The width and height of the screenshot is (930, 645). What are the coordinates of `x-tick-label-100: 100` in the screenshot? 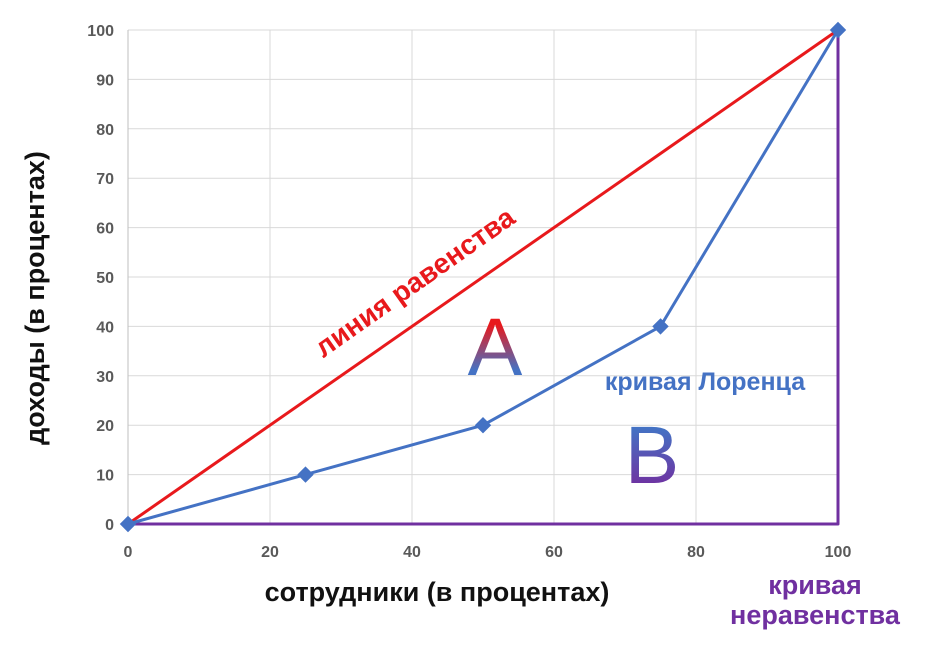 It's located at (838, 552).